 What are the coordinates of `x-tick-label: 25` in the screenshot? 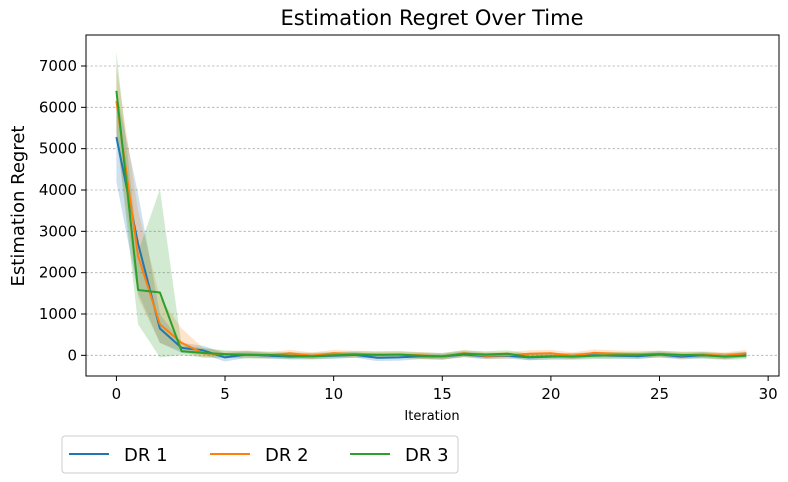 It's located at (659, 394).